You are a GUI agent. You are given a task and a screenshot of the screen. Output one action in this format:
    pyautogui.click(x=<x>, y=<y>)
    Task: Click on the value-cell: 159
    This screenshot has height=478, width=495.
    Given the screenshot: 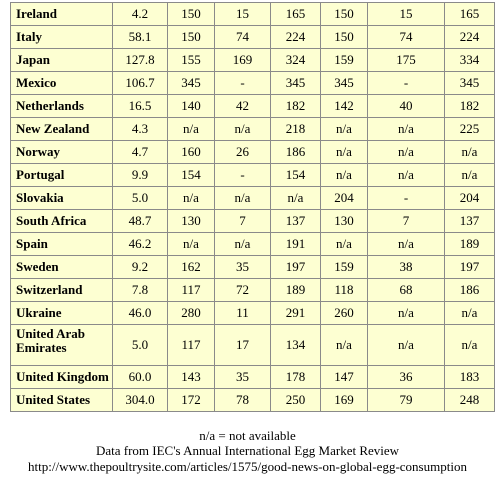 What is the action you would take?
    pyautogui.click(x=344, y=60)
    